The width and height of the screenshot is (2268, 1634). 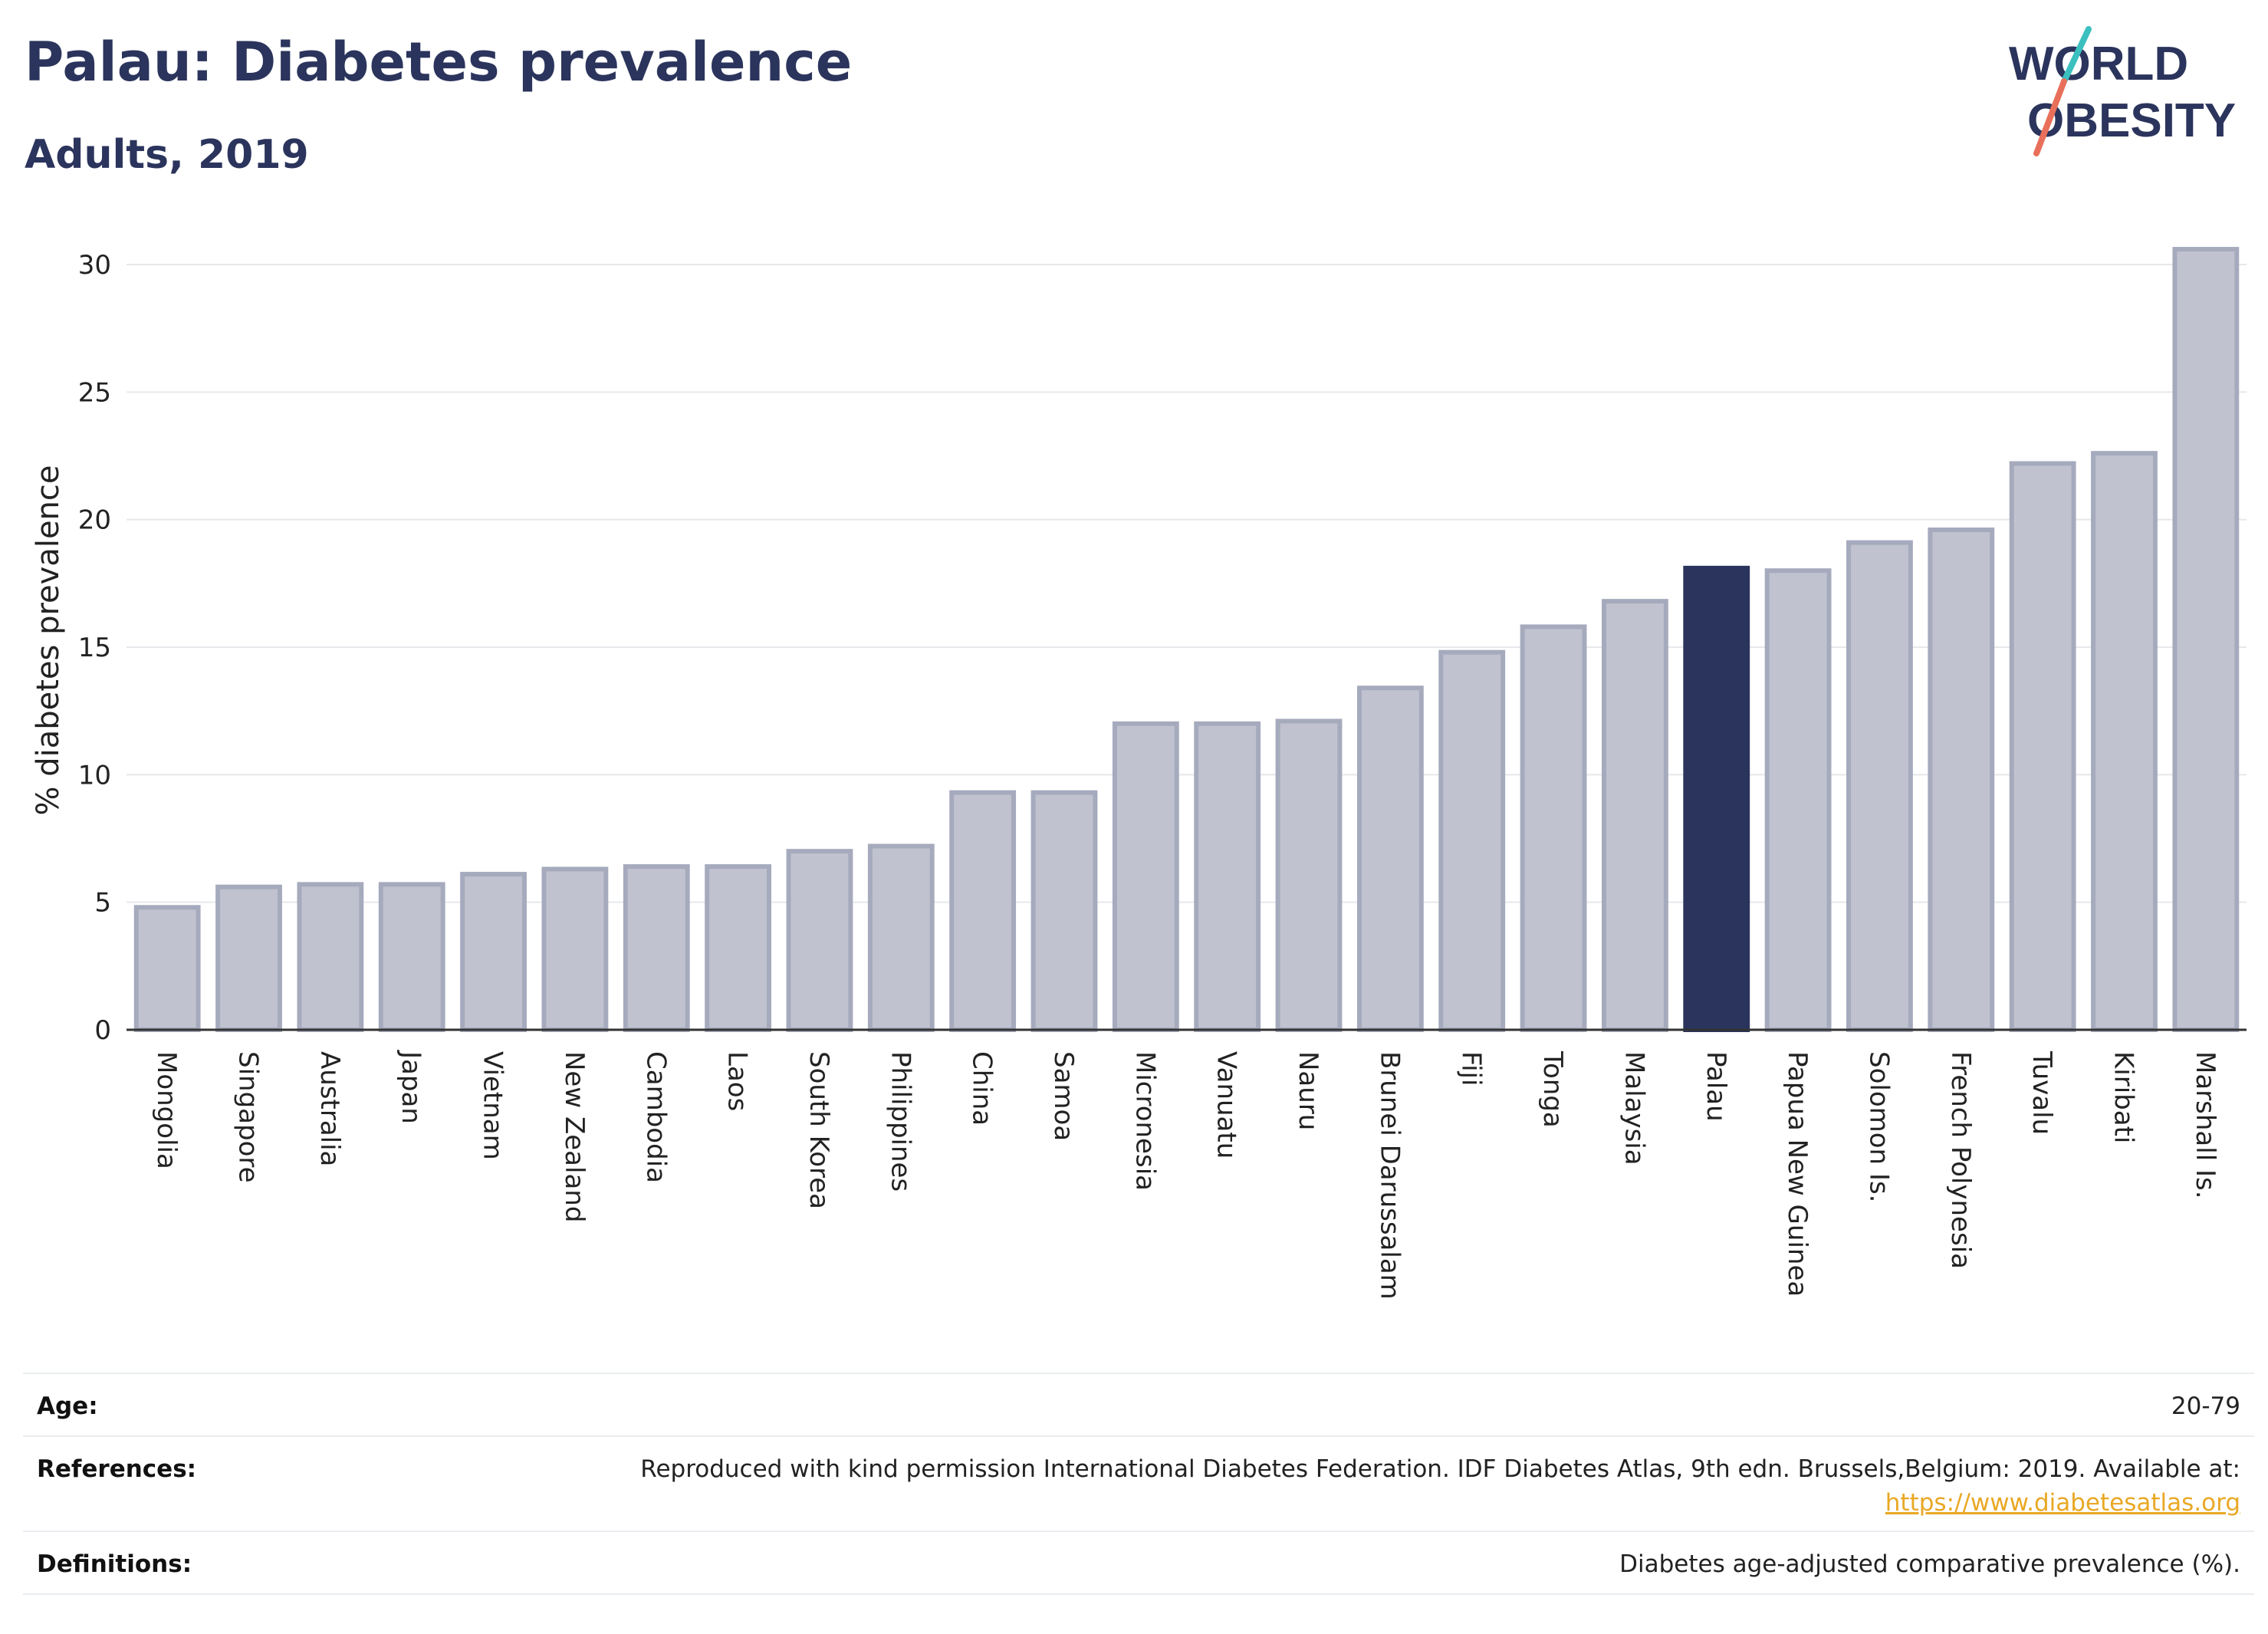 I want to click on bar-new-zealand, so click(x=575, y=949).